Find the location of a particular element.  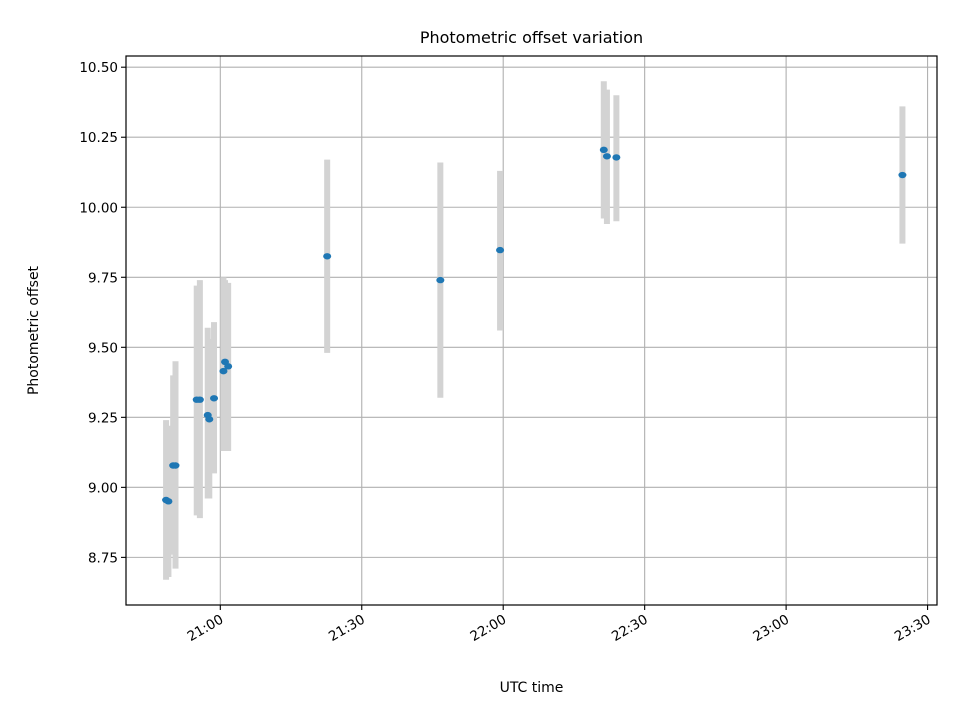

y-tick-label: 9.75 is located at coordinates (103, 278).